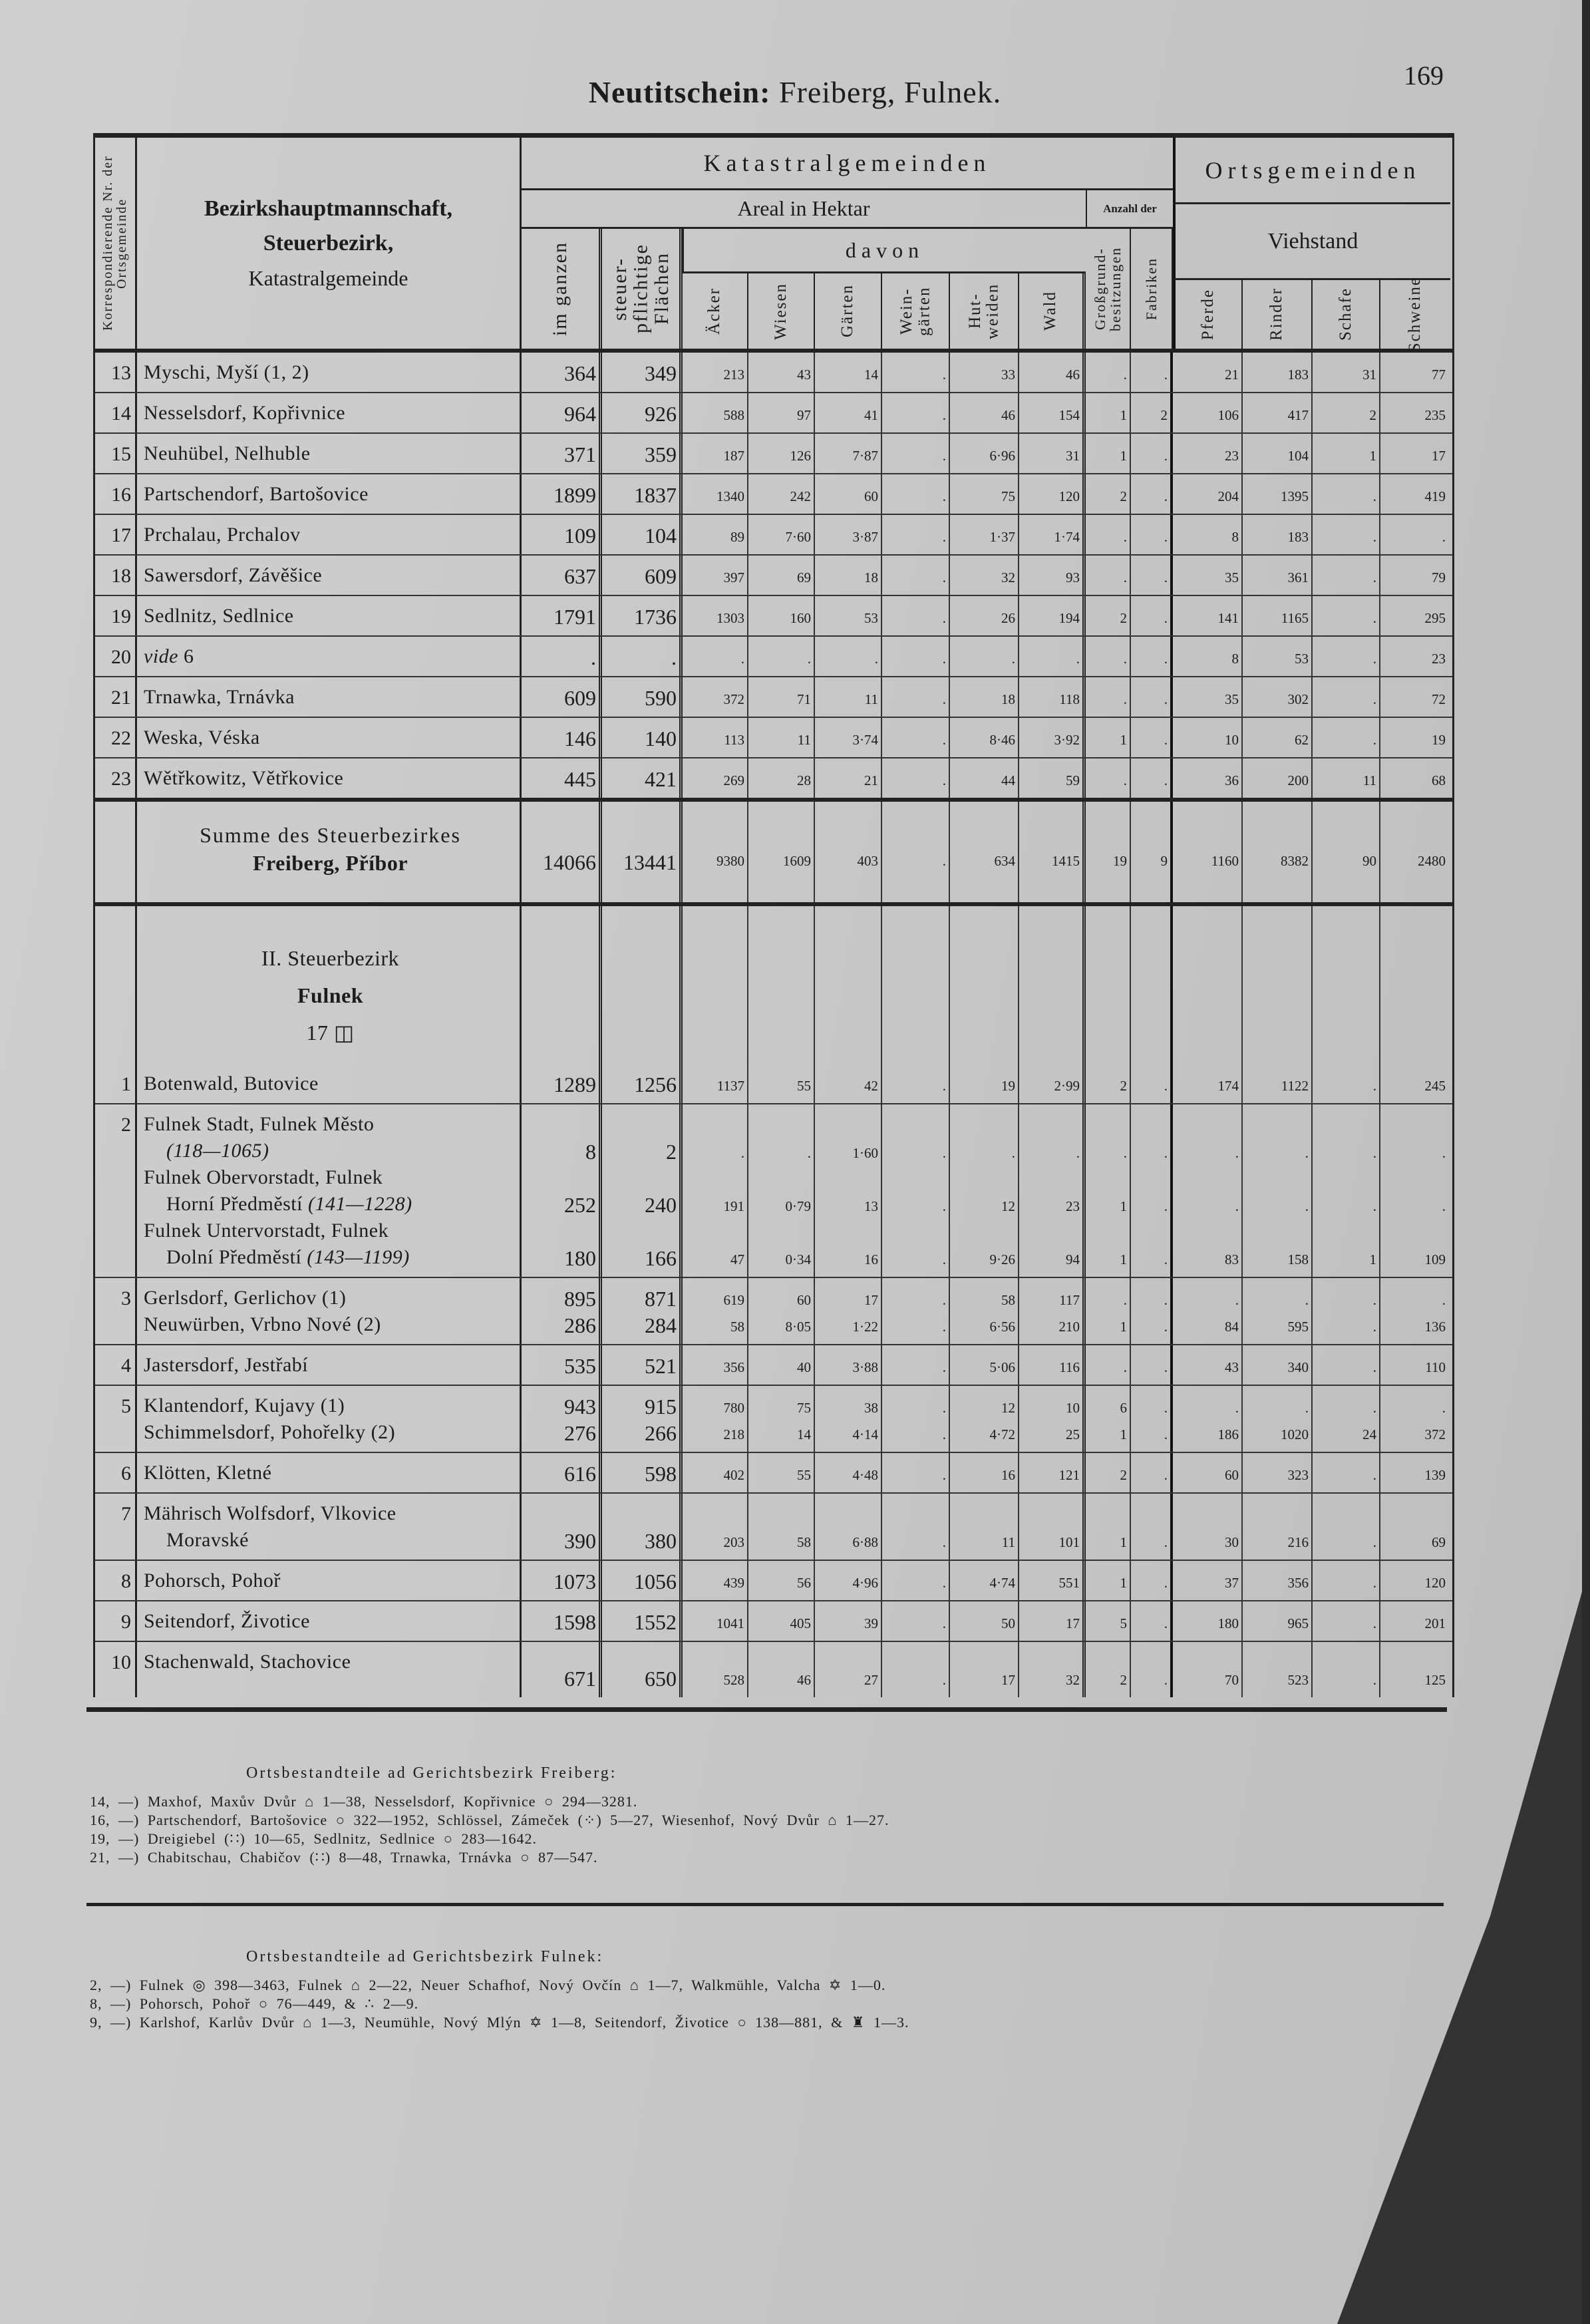 The image size is (1590, 2324). Describe the element at coordinates (246, 1298) in the screenshot. I see `place-name-text: Gerlsdorf, Gerlichov (1)` at that location.